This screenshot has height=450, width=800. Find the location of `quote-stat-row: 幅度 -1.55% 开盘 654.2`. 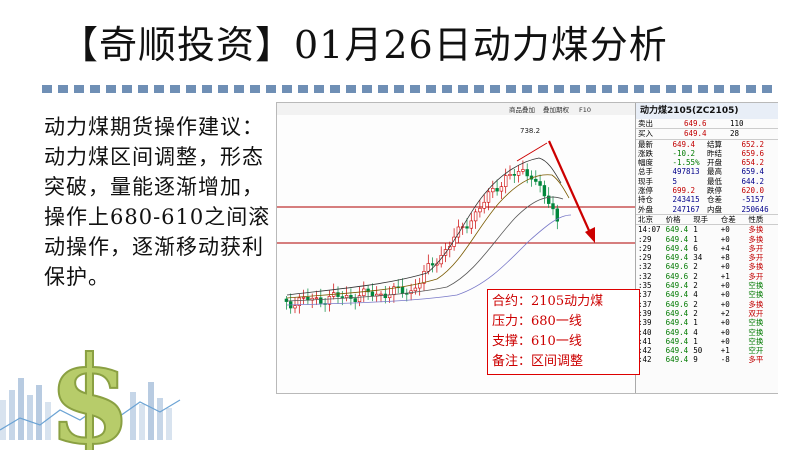

quote-stat-row: 幅度 -1.55% 开盘 654.2 is located at coordinates (707, 162).